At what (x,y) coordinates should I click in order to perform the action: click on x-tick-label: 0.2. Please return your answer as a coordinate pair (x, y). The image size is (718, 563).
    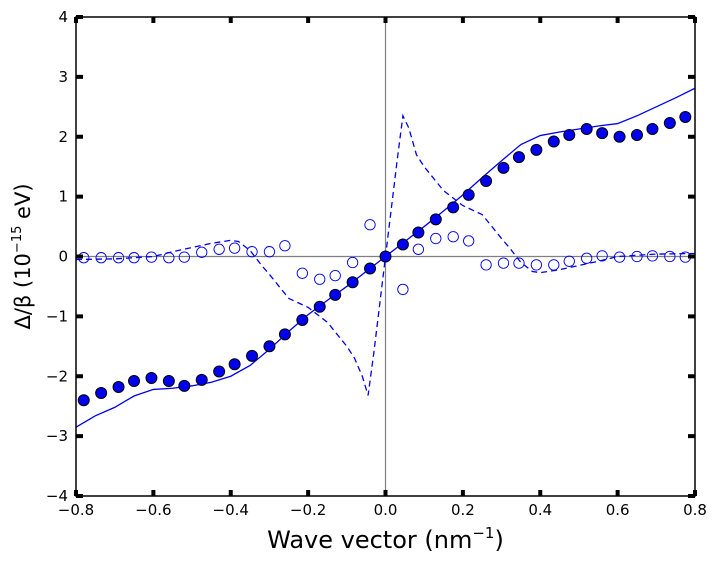
    Looking at the image, I should click on (463, 510).